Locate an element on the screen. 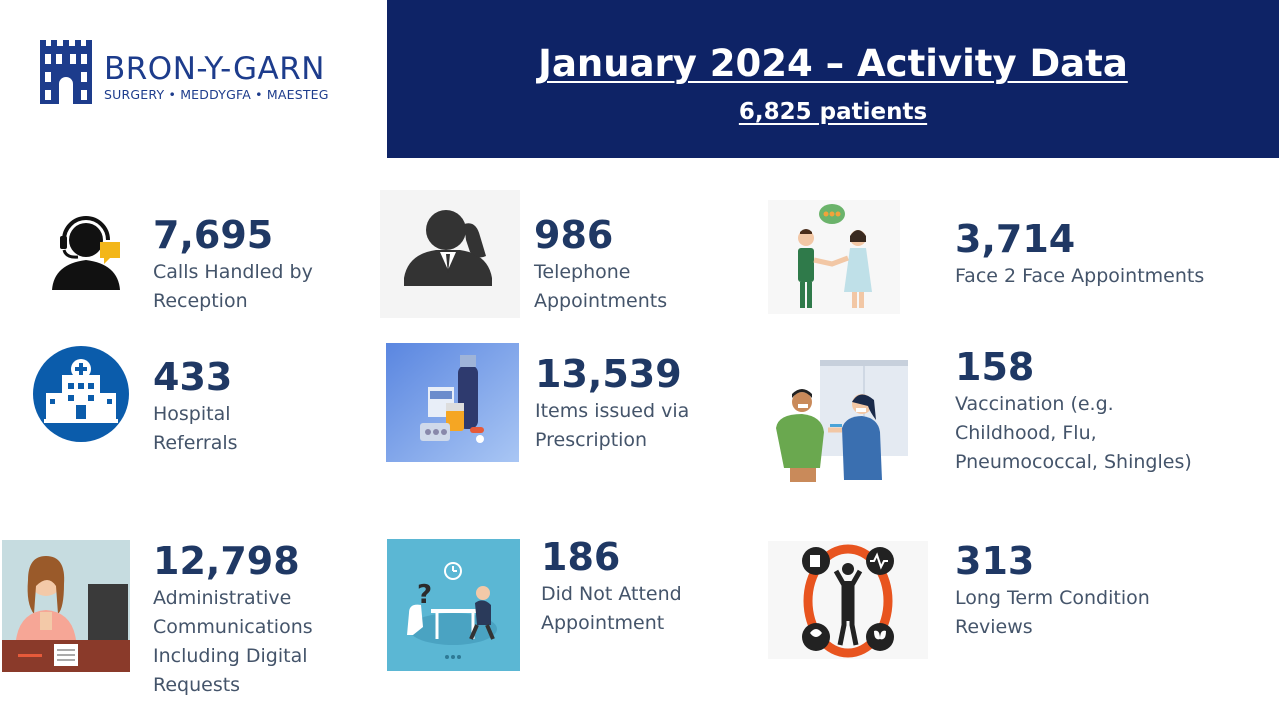  doctor-patient-handshake-icon is located at coordinates (834, 257).